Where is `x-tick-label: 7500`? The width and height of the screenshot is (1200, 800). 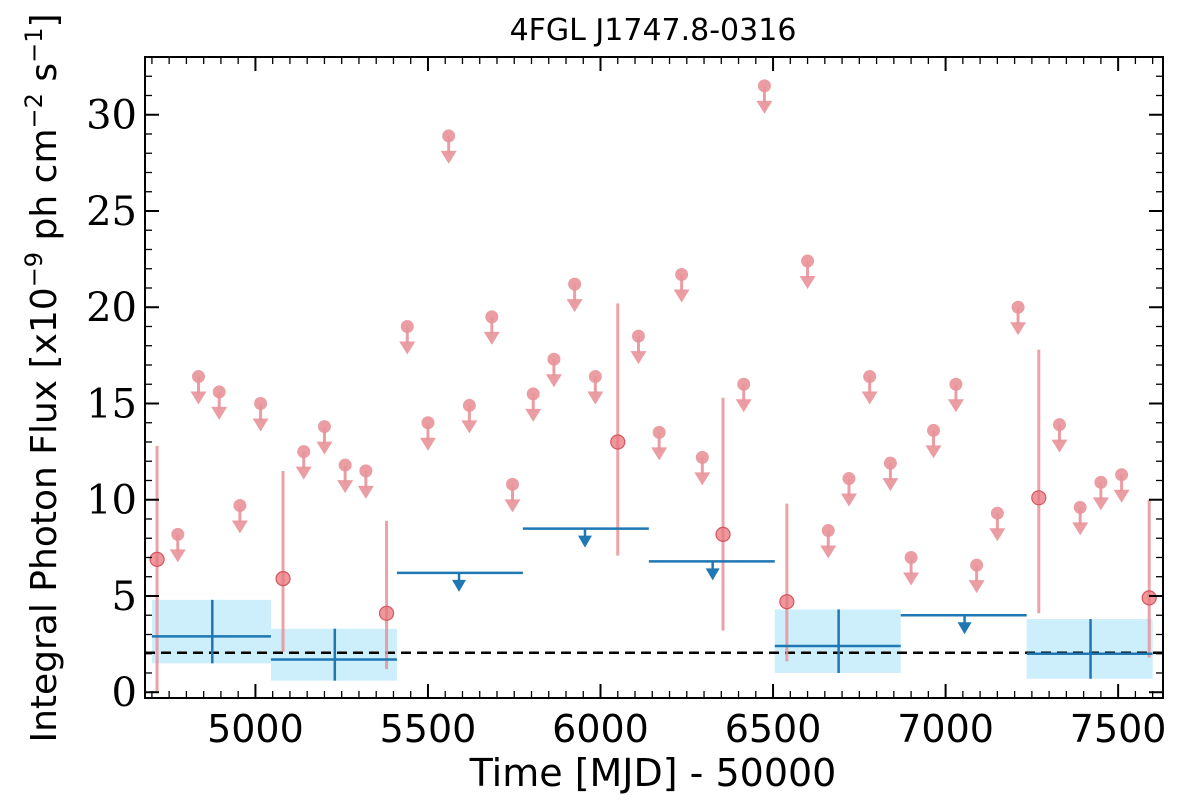 x-tick-label: 7500 is located at coordinates (1118, 729).